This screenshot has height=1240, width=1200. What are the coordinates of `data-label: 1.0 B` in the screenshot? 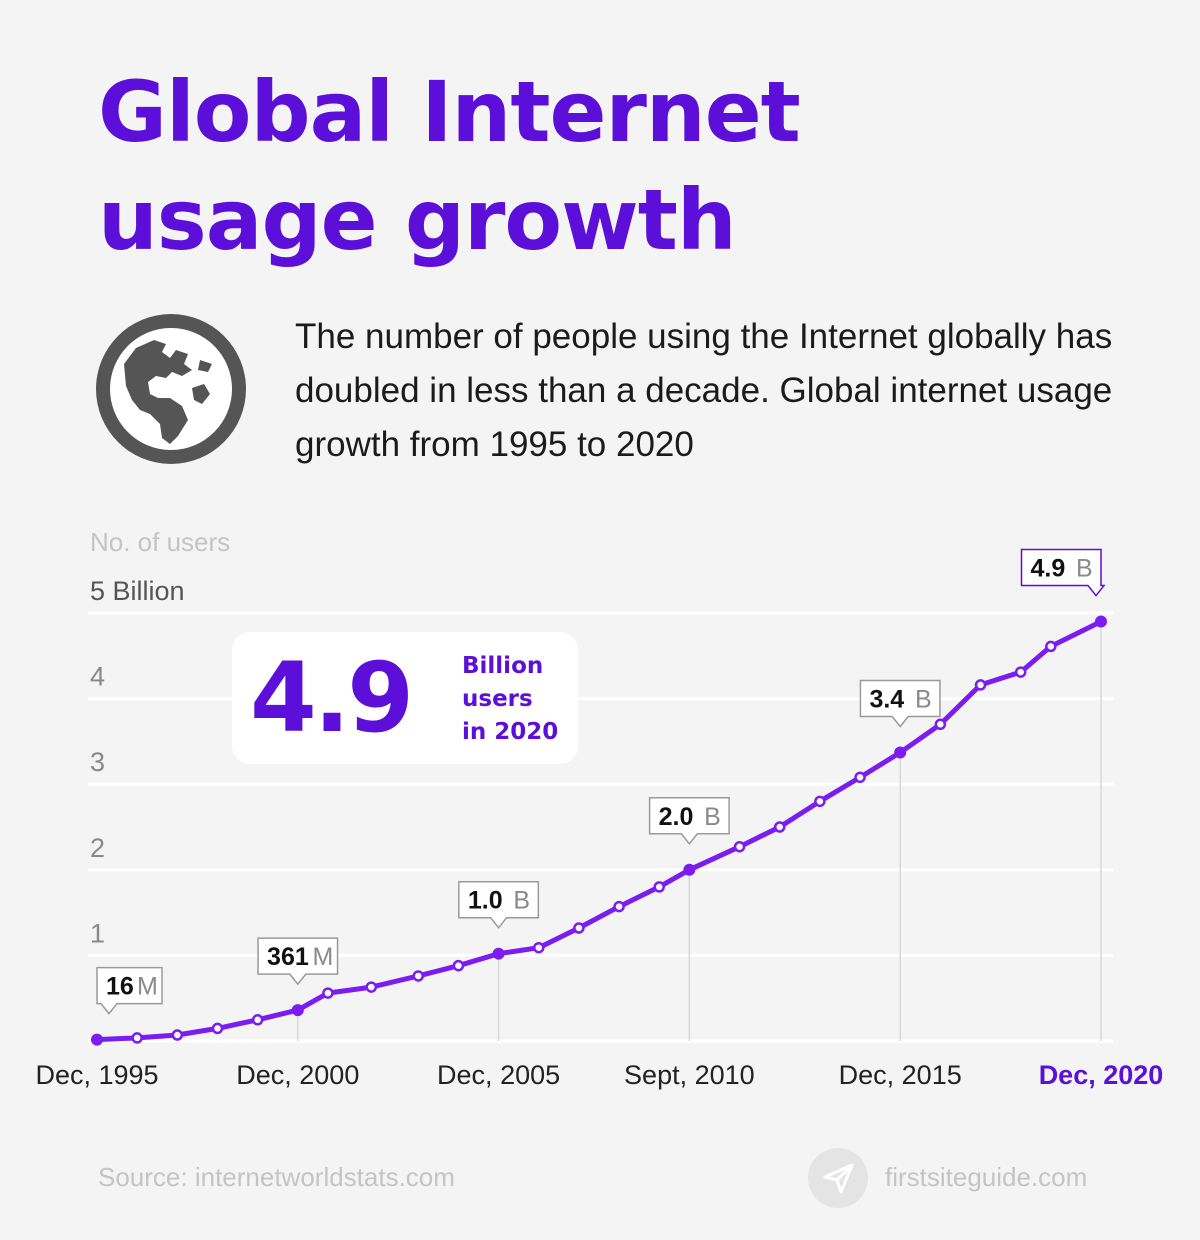 It's located at (499, 904).